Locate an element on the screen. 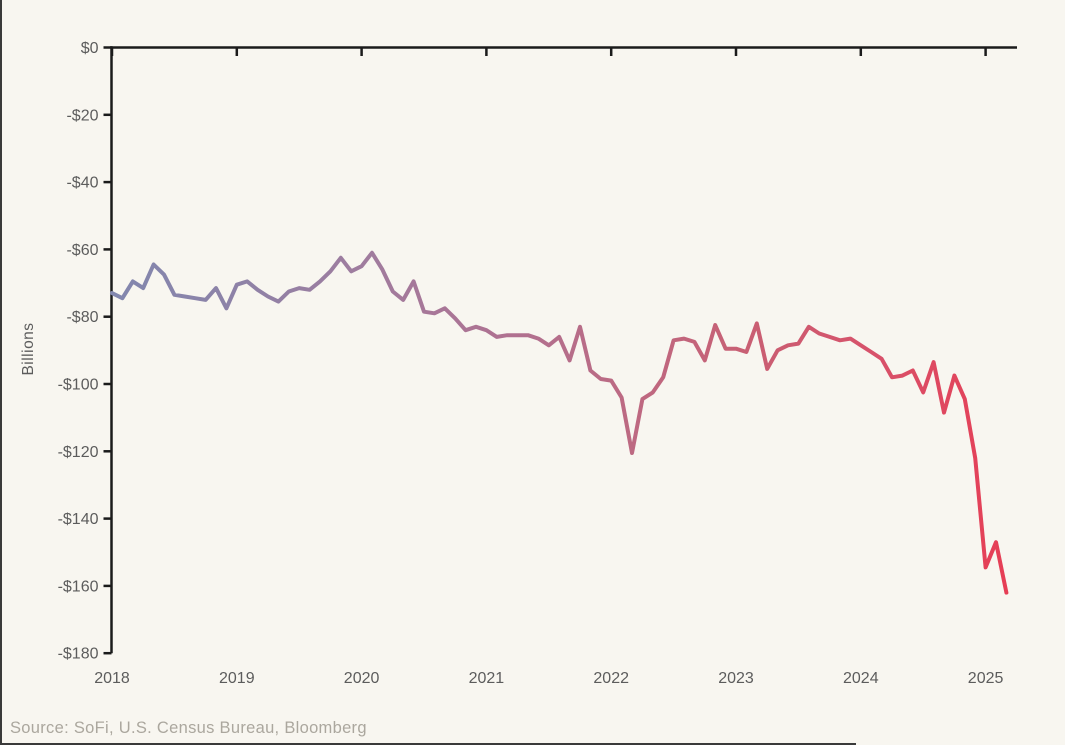  y-tick-label: -$160 is located at coordinates (78, 586).